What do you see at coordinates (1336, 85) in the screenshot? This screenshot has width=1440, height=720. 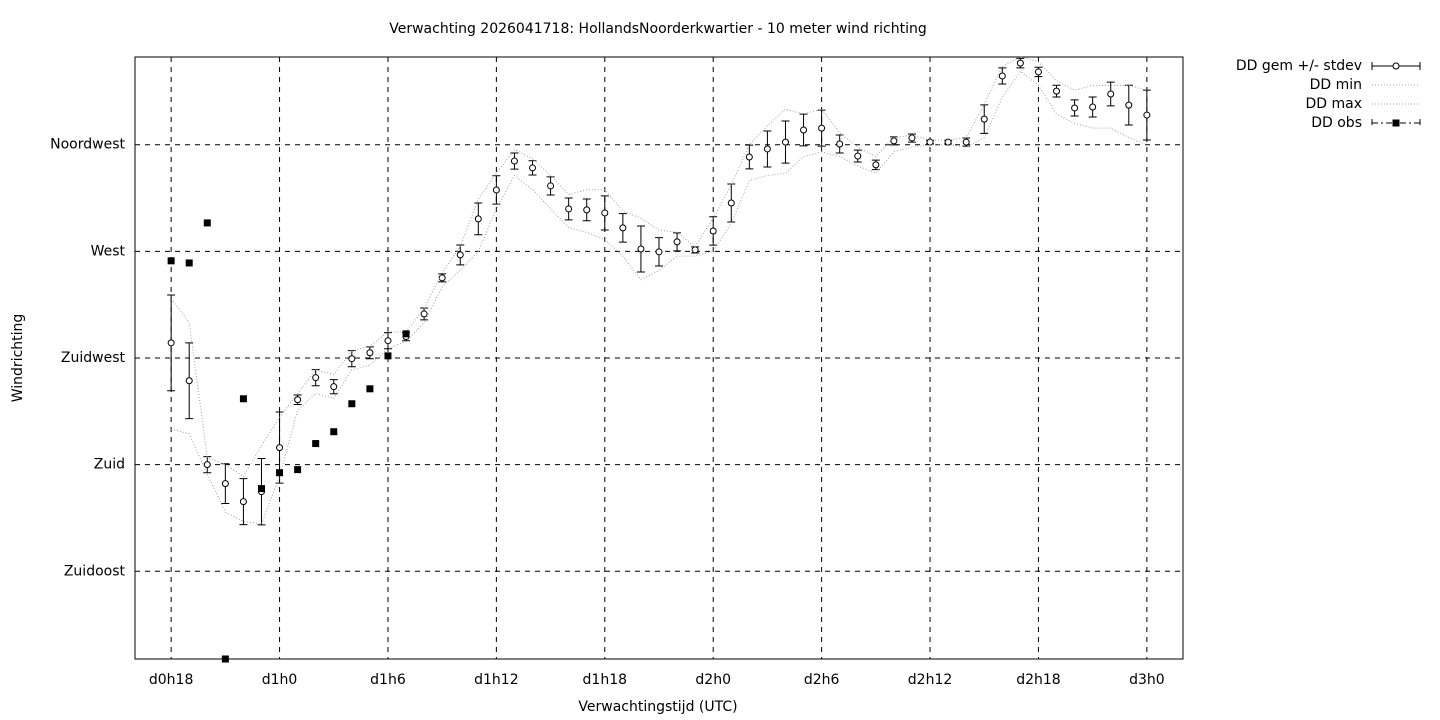 I see `legend-label: DD min` at bounding box center [1336, 85].